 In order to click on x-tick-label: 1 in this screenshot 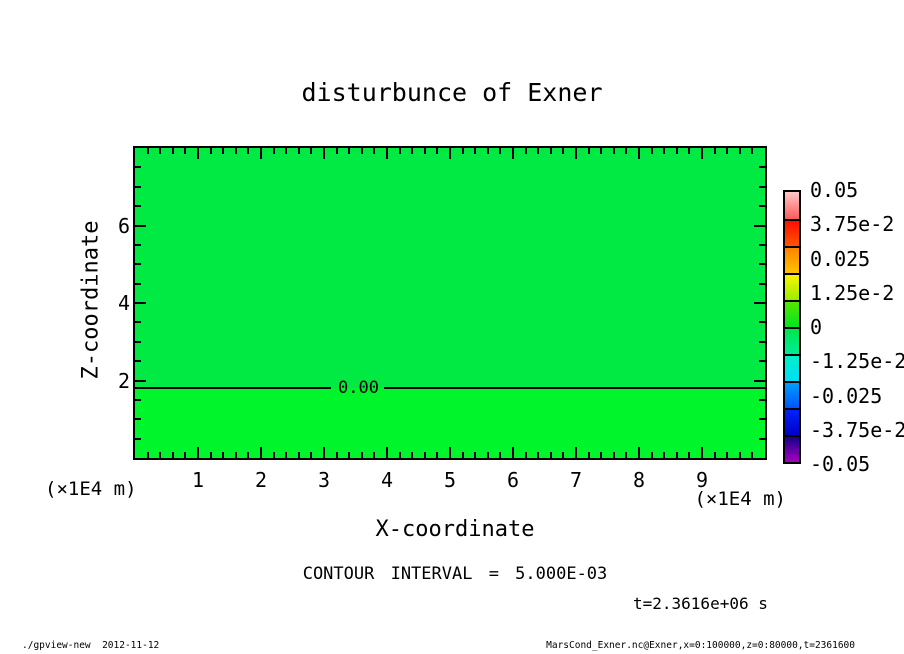, I will do `click(198, 480)`.